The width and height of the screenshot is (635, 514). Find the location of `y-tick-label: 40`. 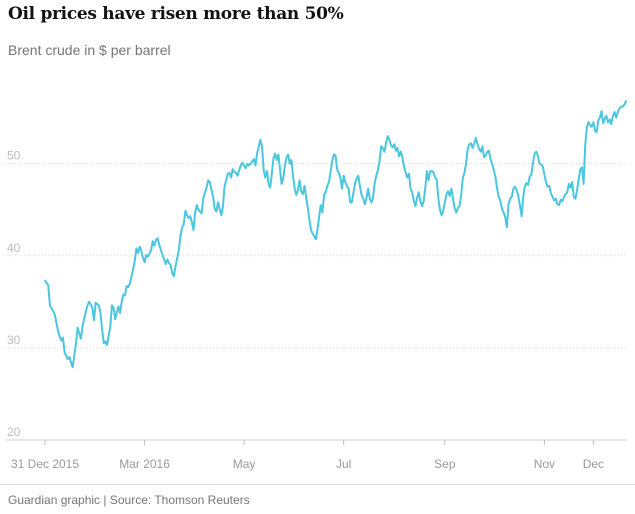

y-tick-label: 40 is located at coordinates (14, 248).